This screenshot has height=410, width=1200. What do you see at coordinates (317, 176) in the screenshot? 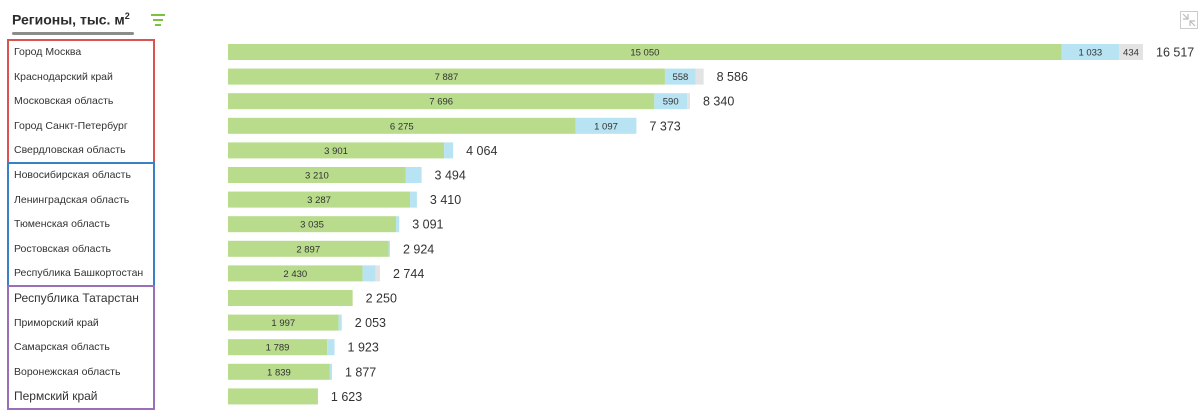
I see `segment-label: 3 210` at bounding box center [317, 176].